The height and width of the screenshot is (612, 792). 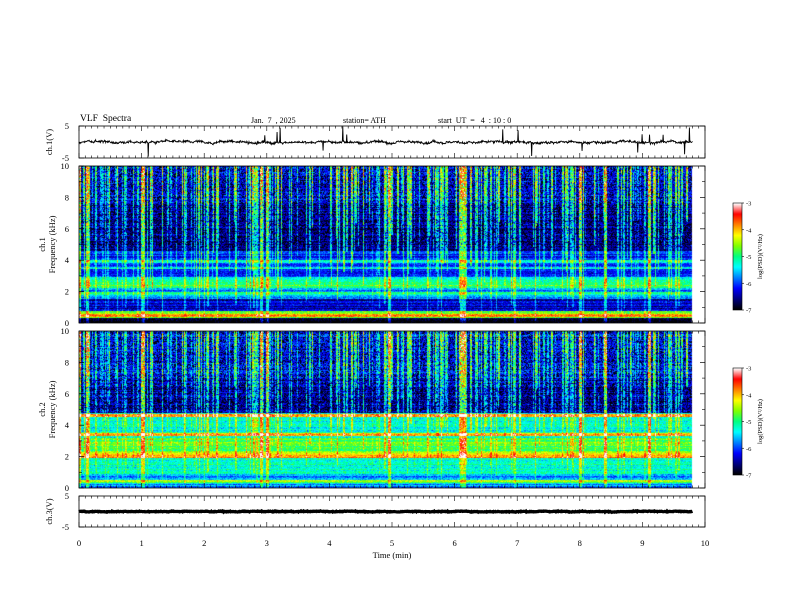 I want to click on y-axis-label-ch3-waveform: ch.3(V), so click(x=49, y=511).